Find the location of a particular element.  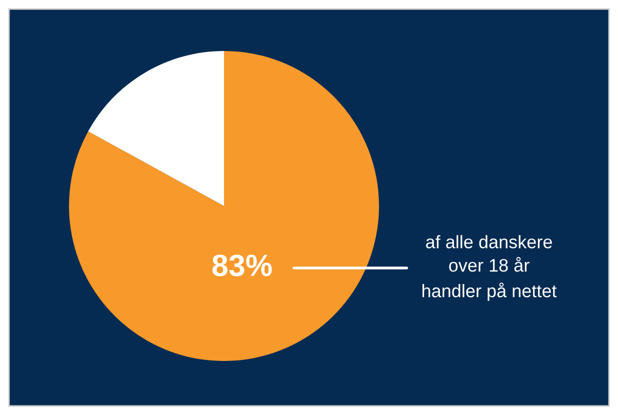

data-label: 83% is located at coordinates (242, 265).